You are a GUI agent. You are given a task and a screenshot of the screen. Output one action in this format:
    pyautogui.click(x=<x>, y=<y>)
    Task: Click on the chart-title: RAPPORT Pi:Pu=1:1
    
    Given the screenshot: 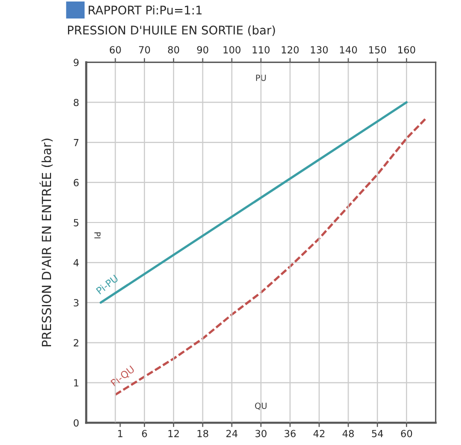 What is the action you would take?
    pyautogui.click(x=145, y=10)
    